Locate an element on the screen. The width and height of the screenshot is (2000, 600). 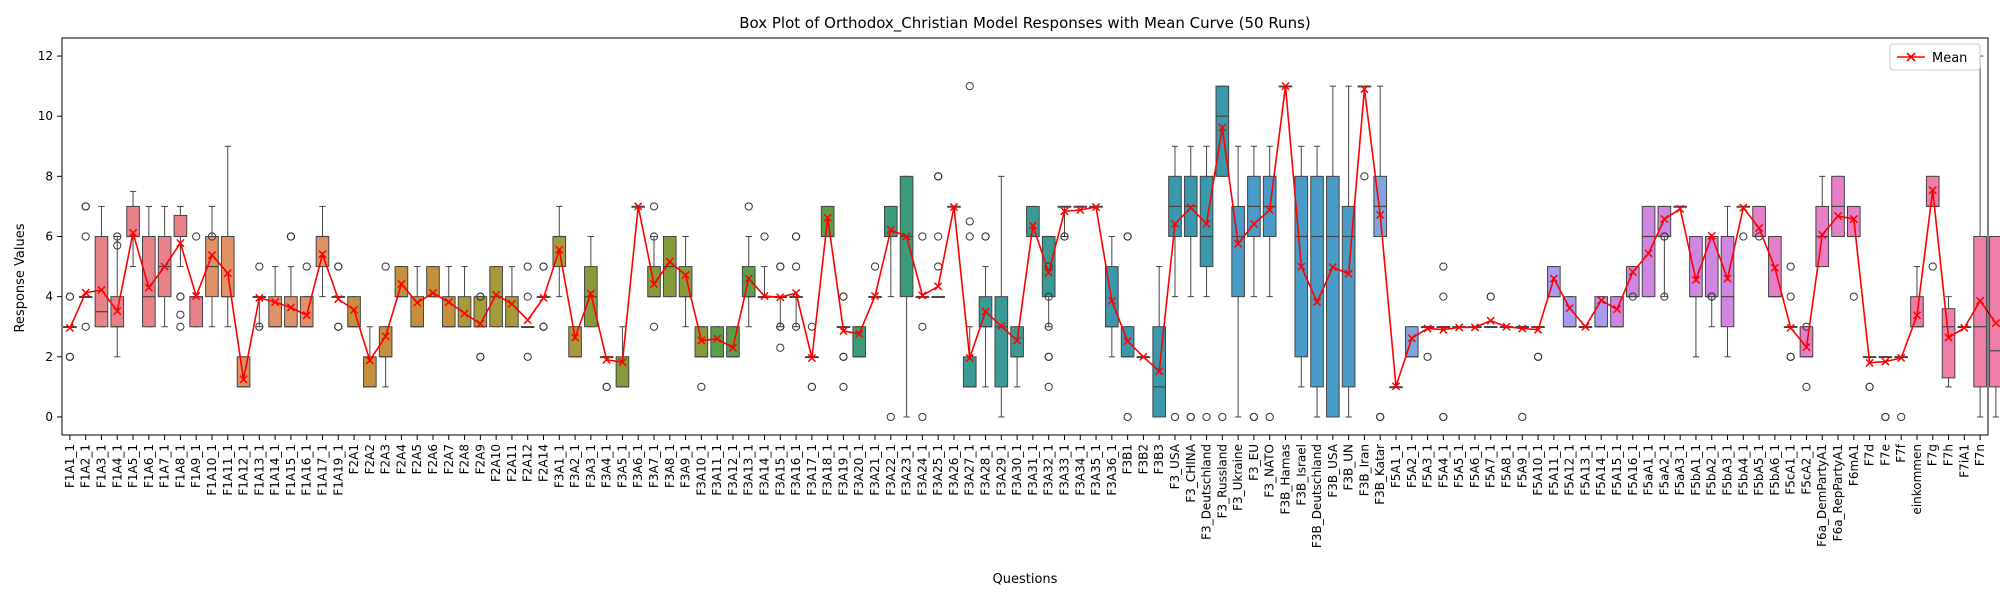
x-tick-label: F3A22_1 is located at coordinates (891, 470).